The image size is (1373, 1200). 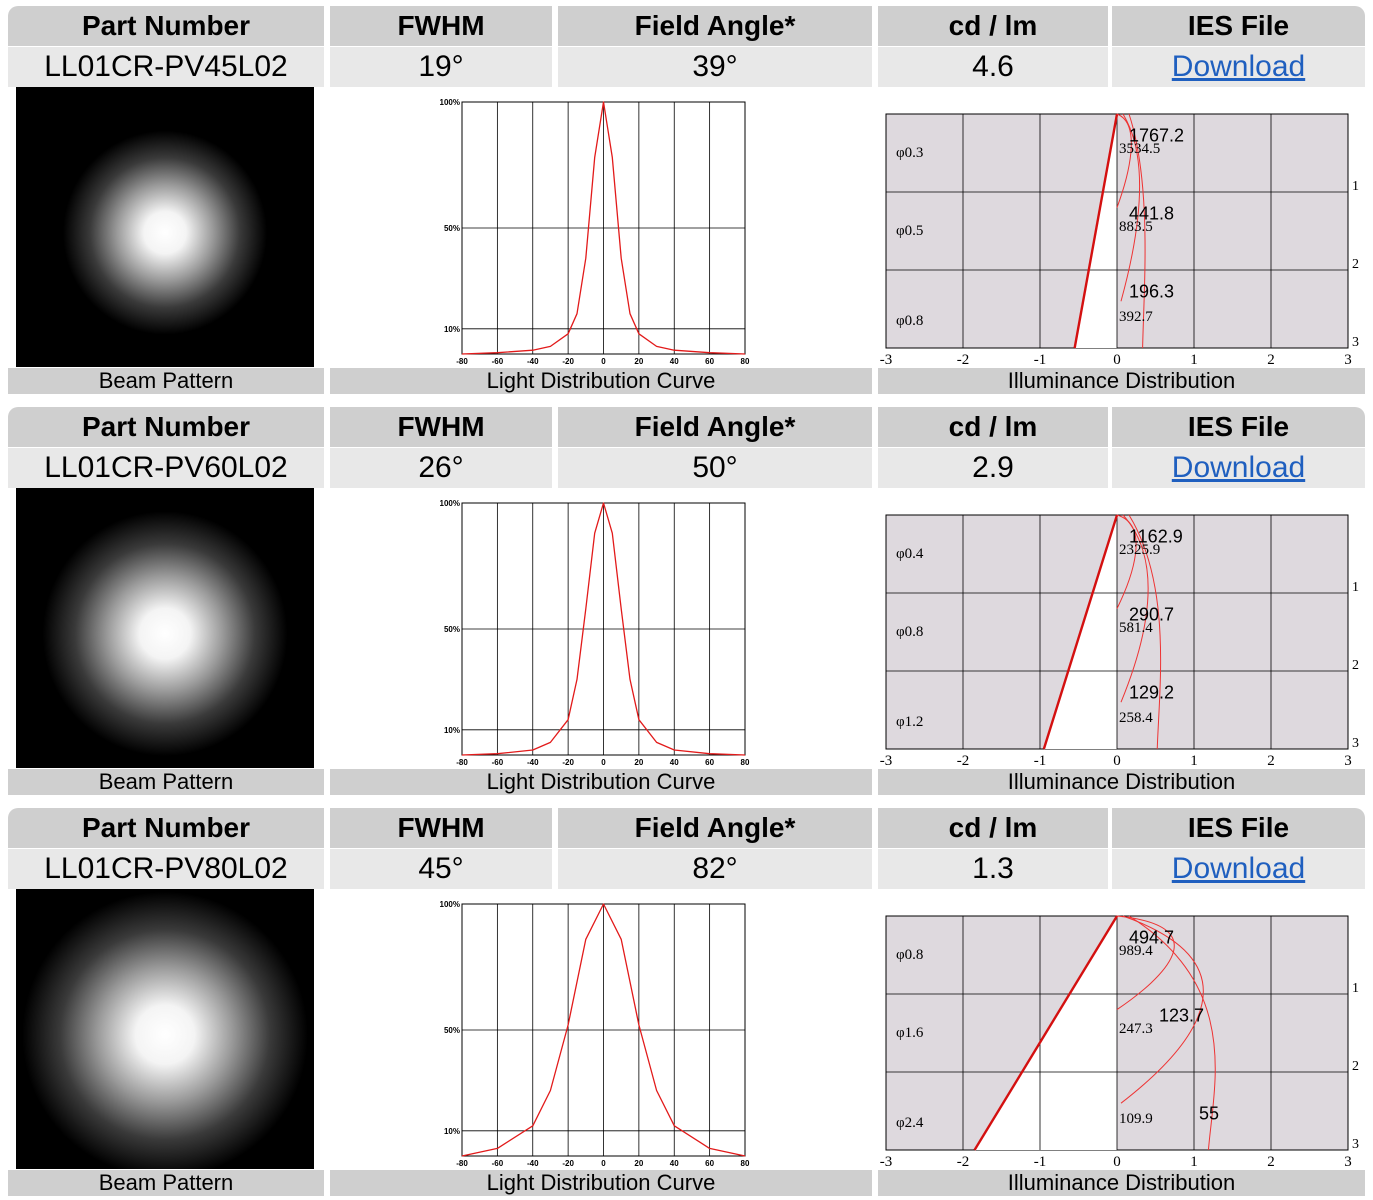 I want to click on caption-light-distribution: Light Distribution Curve, so click(x=601, y=1183).